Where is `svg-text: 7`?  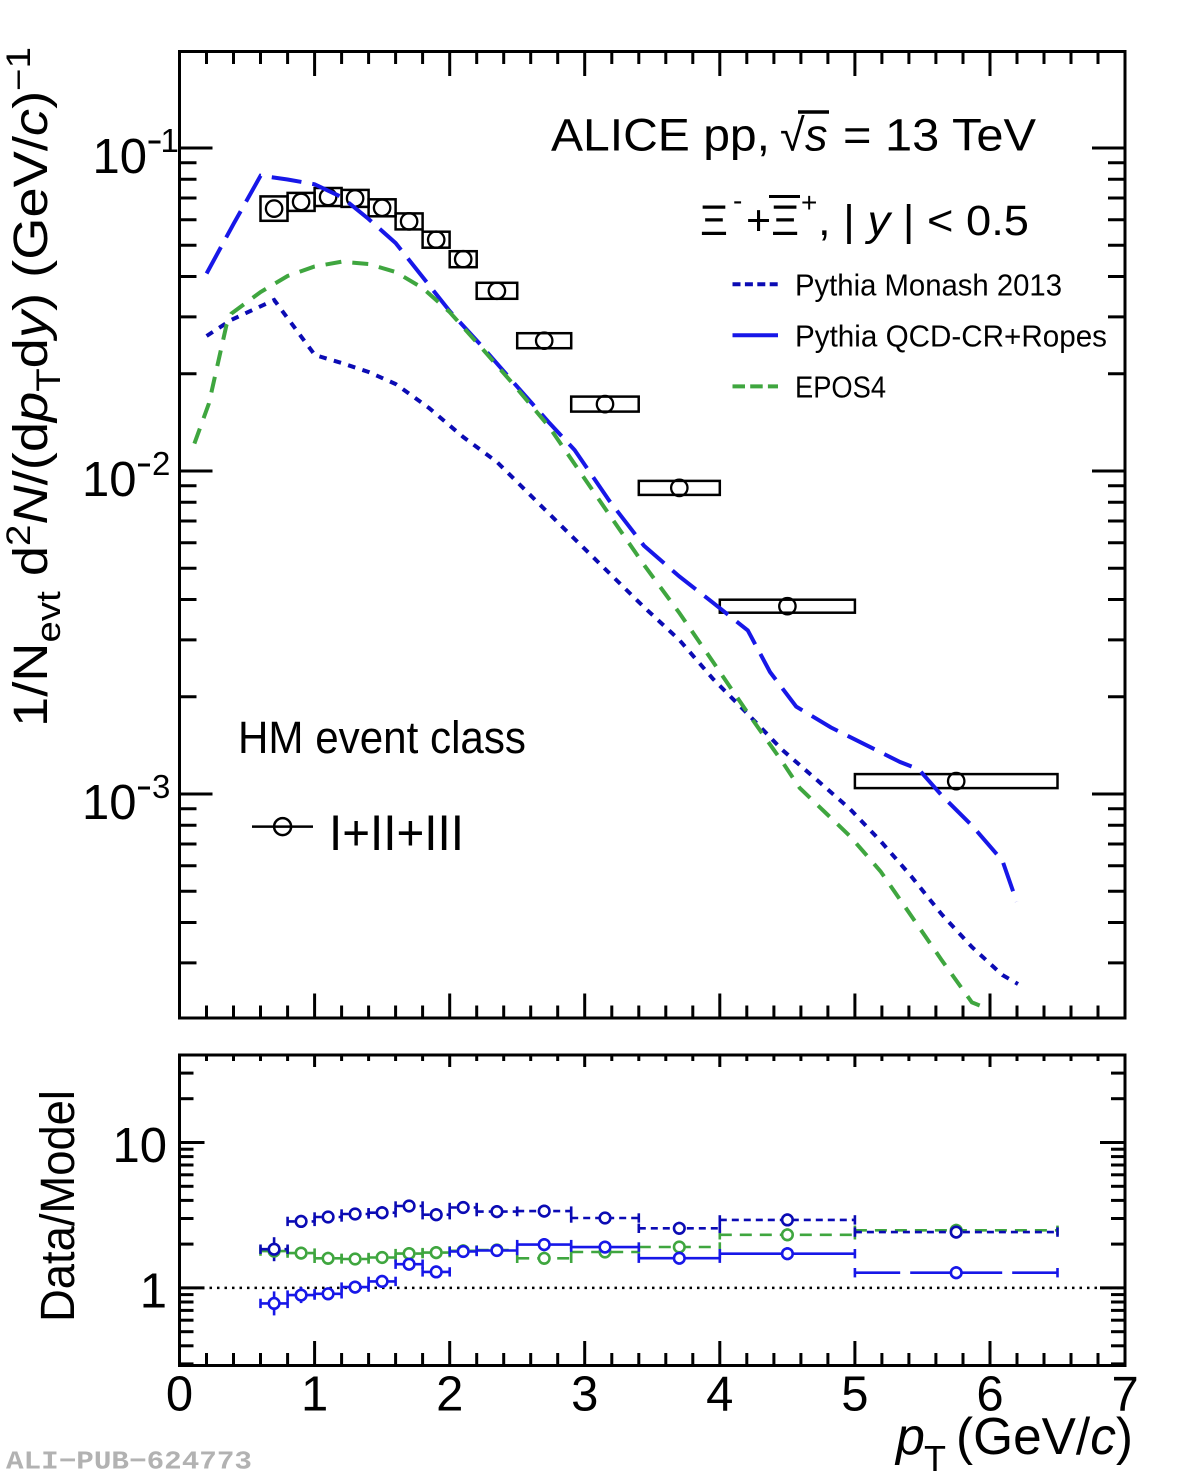
svg-text: 7 is located at coordinates (1124, 1395).